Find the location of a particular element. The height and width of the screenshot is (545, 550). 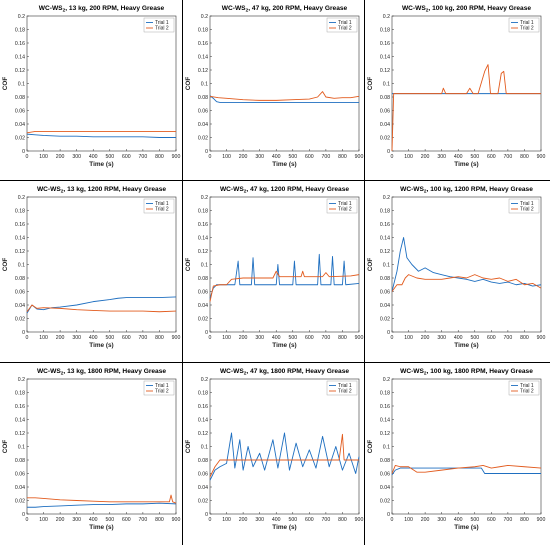

chart-title: WC-WS2, 13 kg, 1800 RPM, Heavy Grease is located at coordinates (101, 372).